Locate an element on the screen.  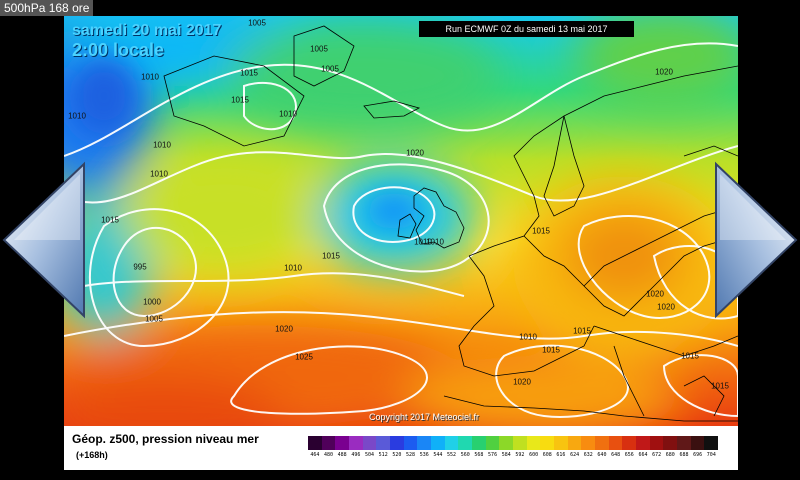
map-title: 500hPa 168 ore is located at coordinates (47, 8).